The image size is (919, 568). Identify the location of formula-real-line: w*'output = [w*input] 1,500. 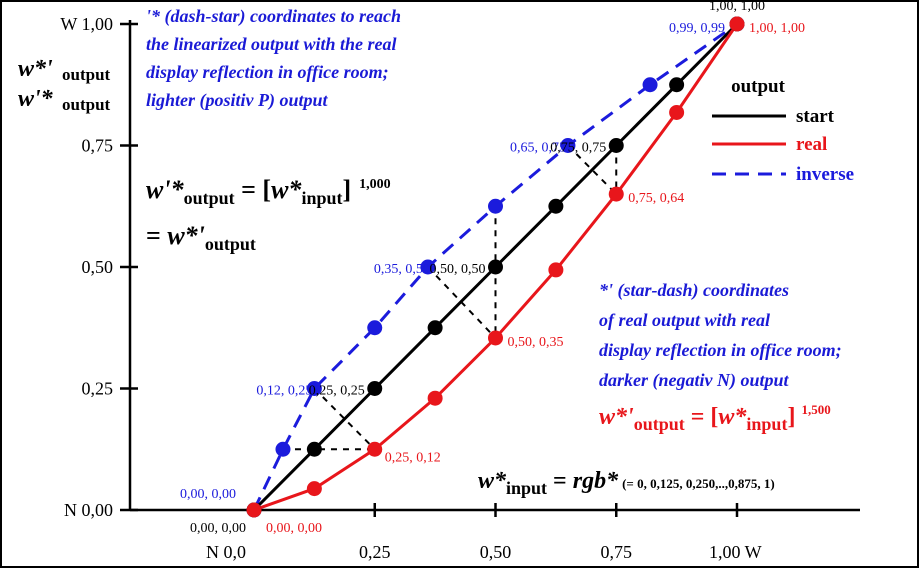
(715, 418).